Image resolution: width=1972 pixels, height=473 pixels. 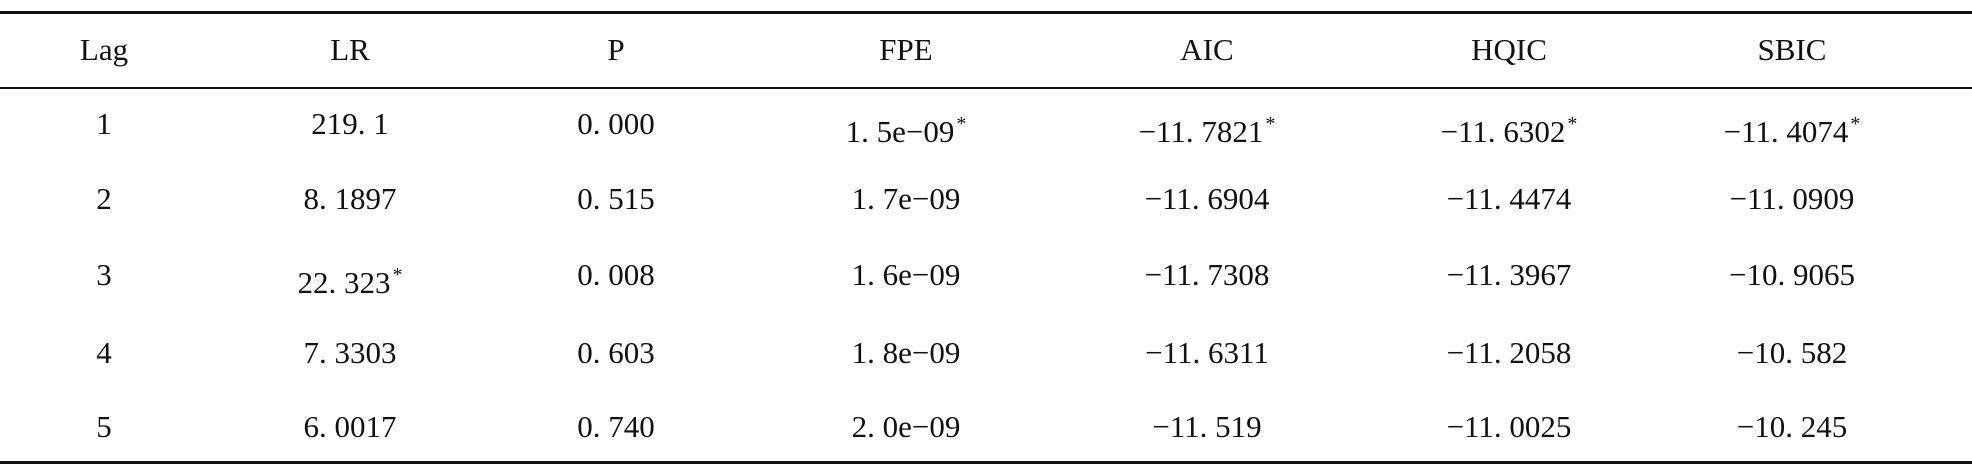 I want to click on header-cell: HQIC, so click(x=1509, y=49).